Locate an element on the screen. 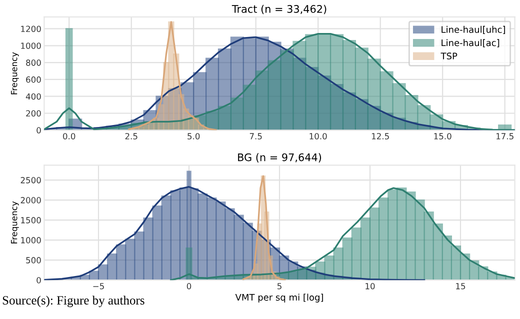  legend-label: Line-haul[ac] is located at coordinates (471, 43).